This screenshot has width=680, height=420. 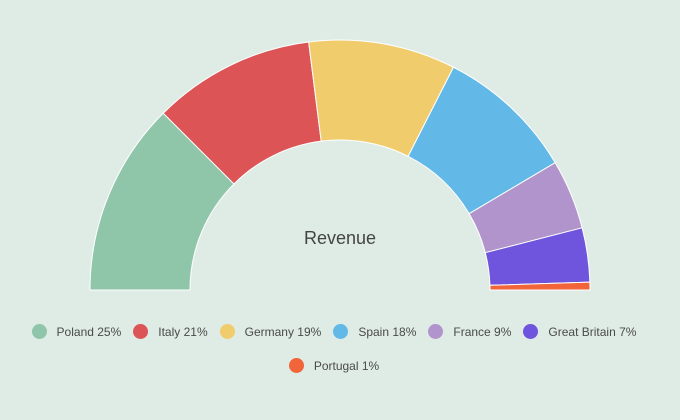 I want to click on legend-label-italy: Italy 21%, so click(x=183, y=331).